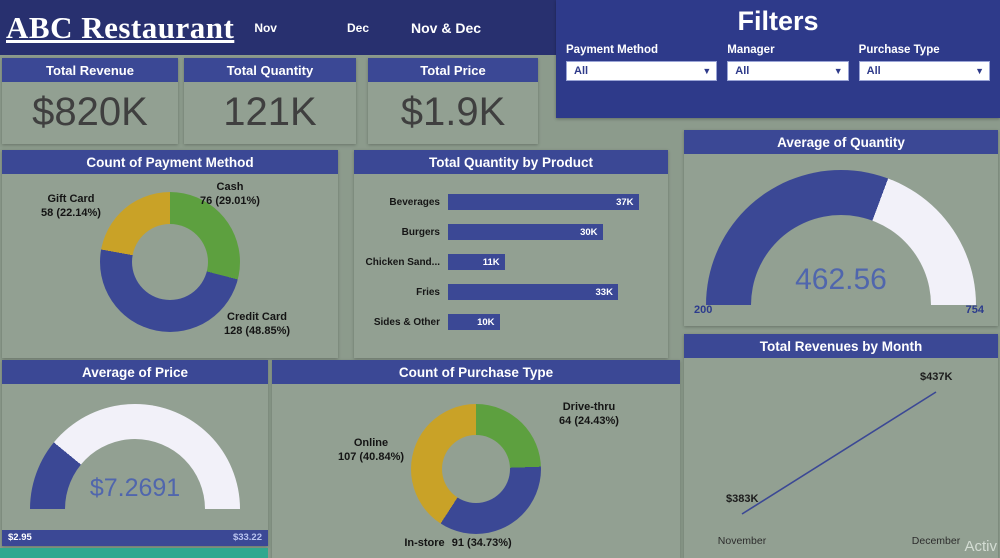 This screenshot has width=1000, height=558. What do you see at coordinates (841, 279) in the screenshot?
I see `gauge-value: 462.56` at bounding box center [841, 279].